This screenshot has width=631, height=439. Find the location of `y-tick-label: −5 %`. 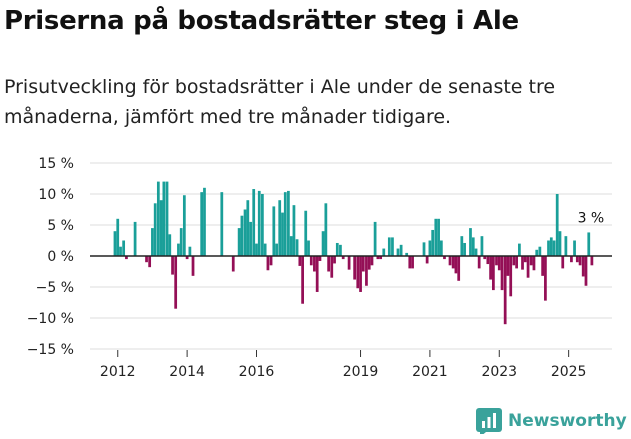

y-tick-label: −5 % is located at coordinates (55, 288).